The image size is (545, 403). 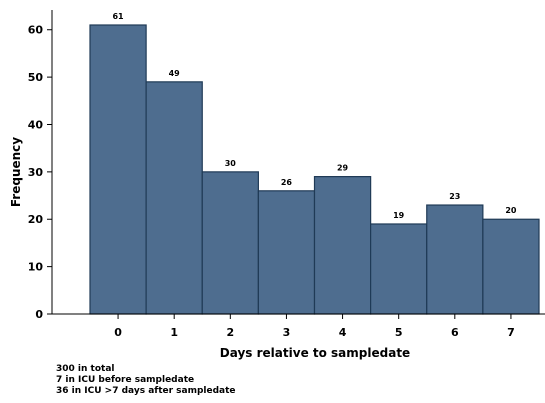 What do you see at coordinates (287, 182) in the screenshot?
I see `data-label-day-3: 26` at bounding box center [287, 182].